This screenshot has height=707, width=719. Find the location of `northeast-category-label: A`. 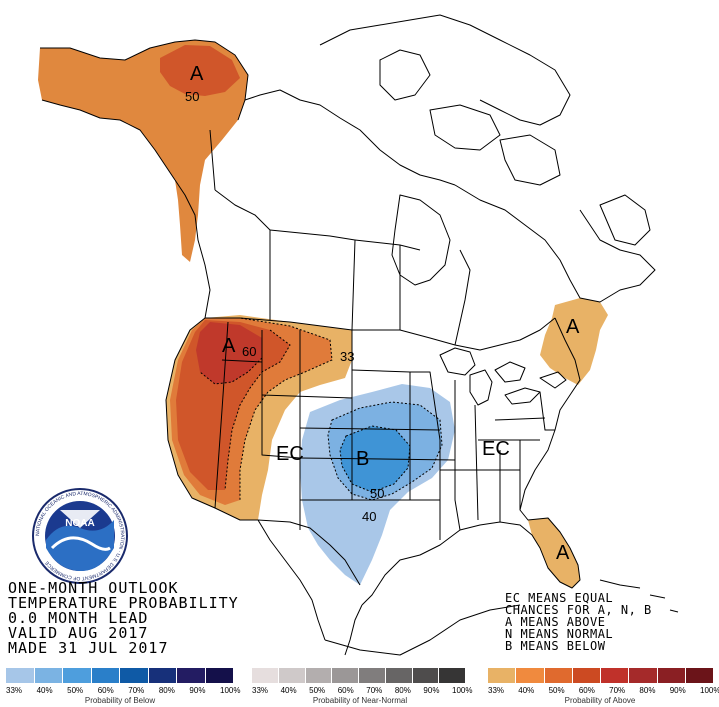

northeast-category-label: A is located at coordinates (573, 327).